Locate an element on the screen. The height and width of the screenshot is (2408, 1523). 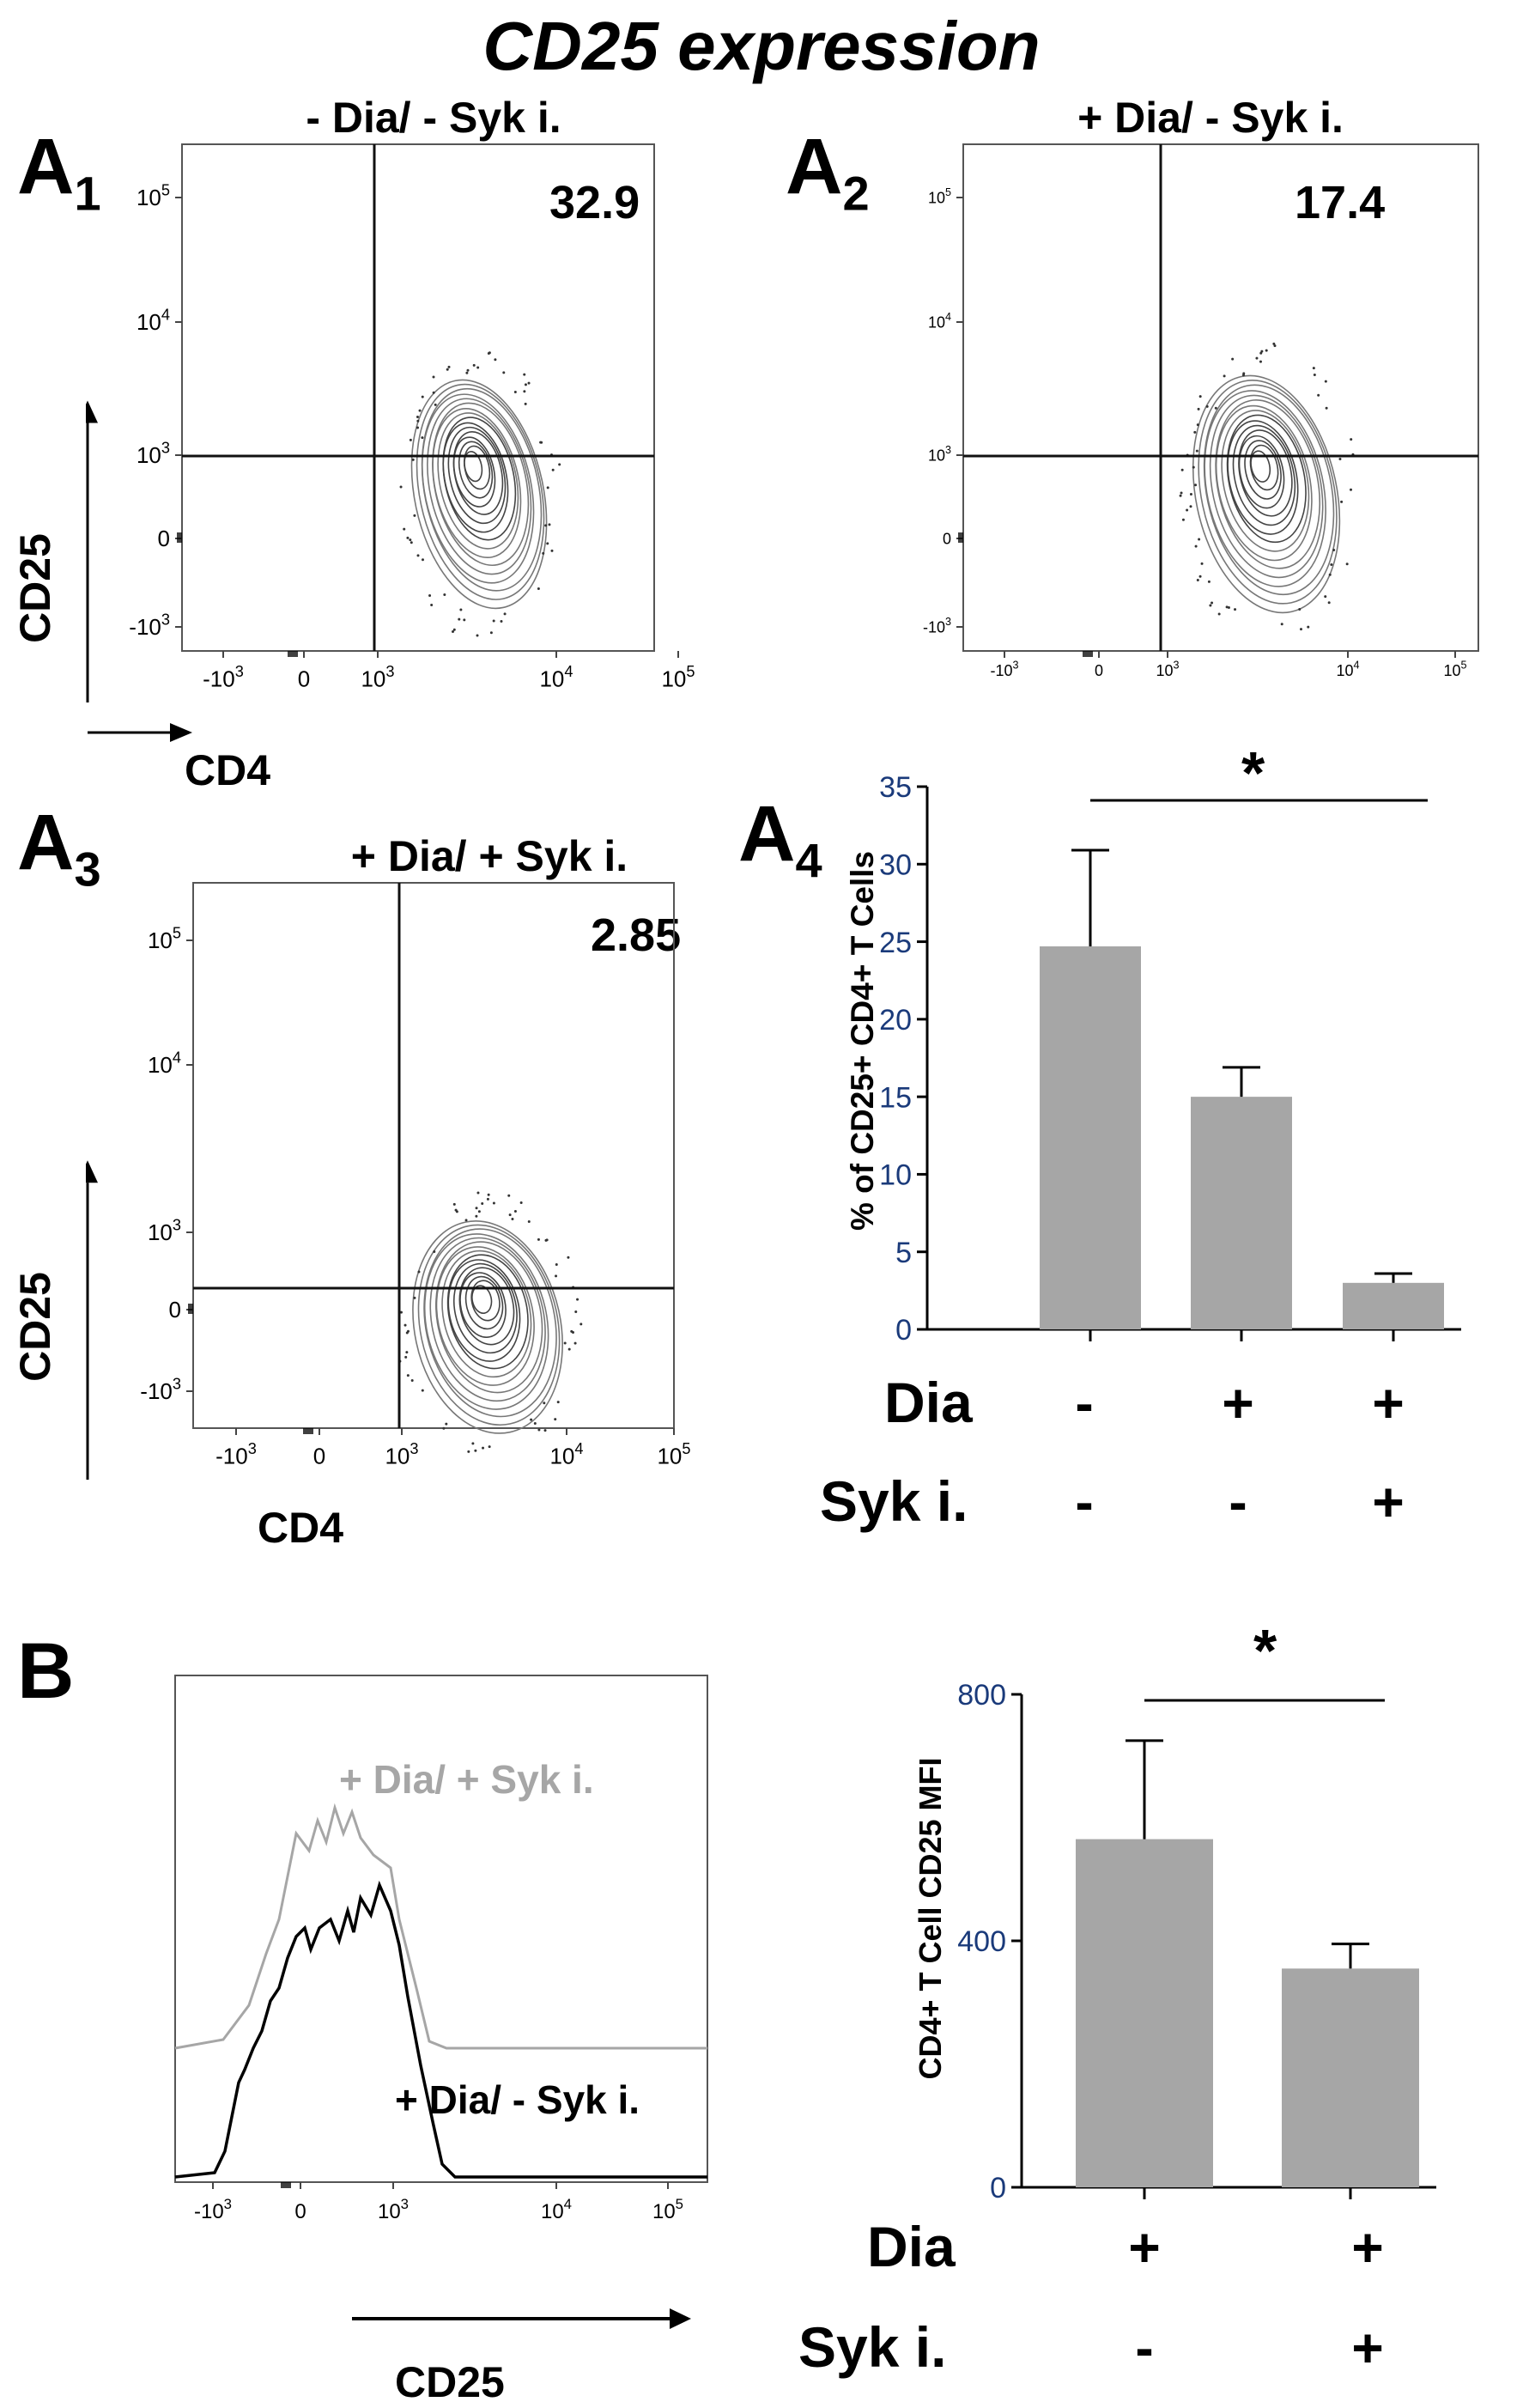
histogram-series-gray is located at coordinates (440, 1926).